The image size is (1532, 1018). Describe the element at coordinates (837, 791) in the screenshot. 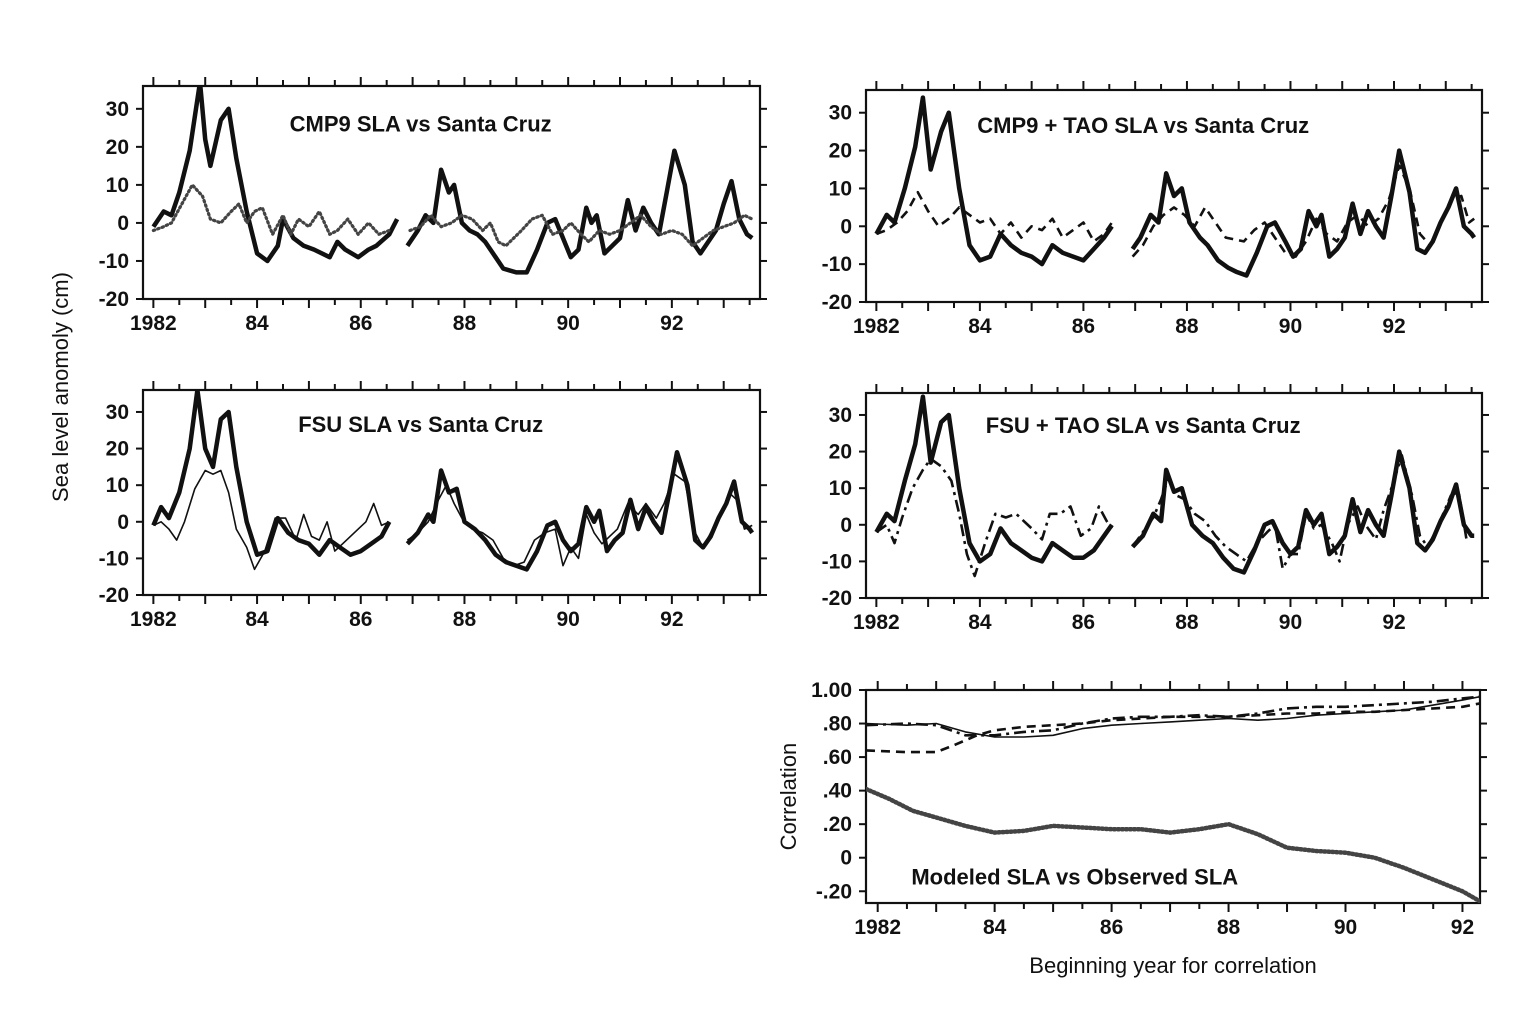

I see `y-tick-label: .40` at that location.